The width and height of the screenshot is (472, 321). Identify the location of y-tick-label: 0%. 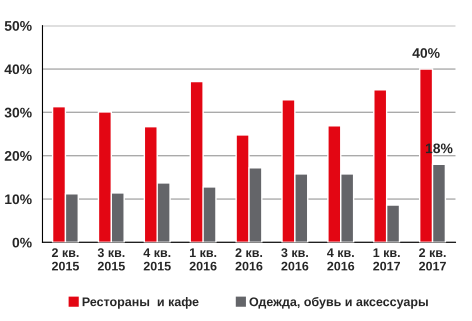
(22, 243).